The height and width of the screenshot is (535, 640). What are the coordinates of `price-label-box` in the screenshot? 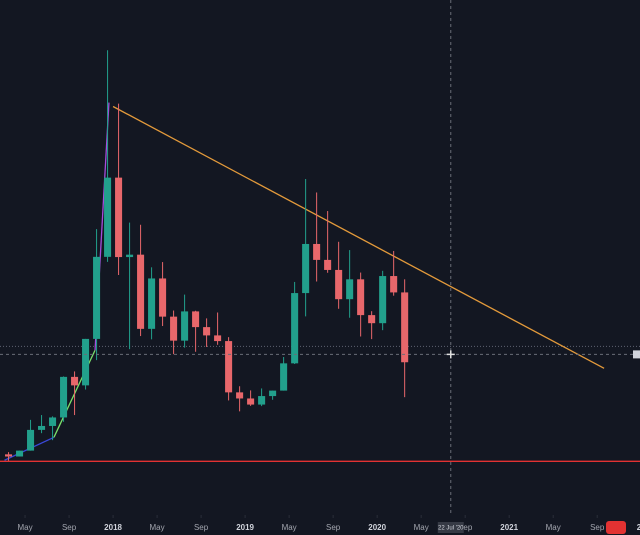 It's located at (636, 354).